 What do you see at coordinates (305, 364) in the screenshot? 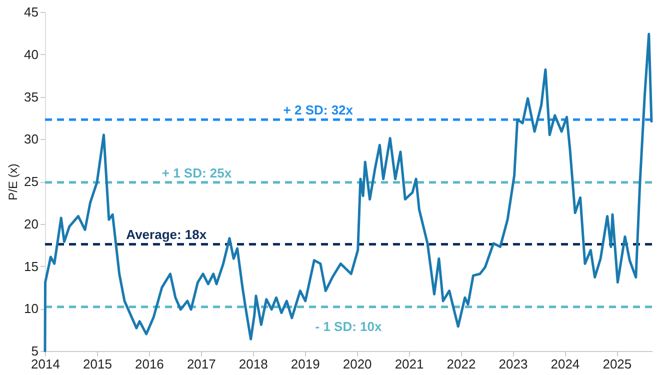
I see `x-tick-label: 2019` at bounding box center [305, 364].